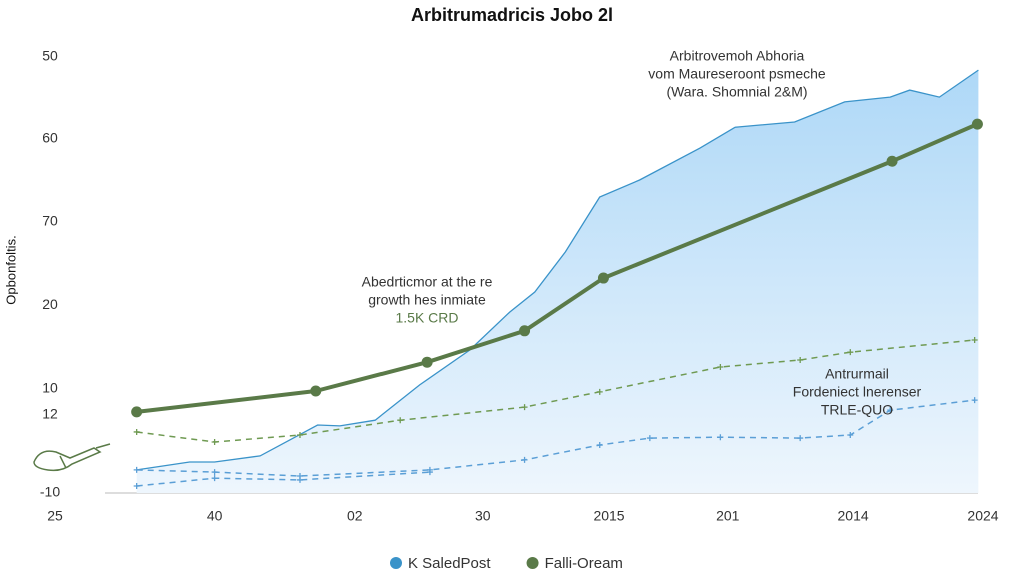 The width and height of the screenshot is (1024, 576). What do you see at coordinates (555, 391) in the screenshot?
I see `dashed-line` at bounding box center [555, 391].